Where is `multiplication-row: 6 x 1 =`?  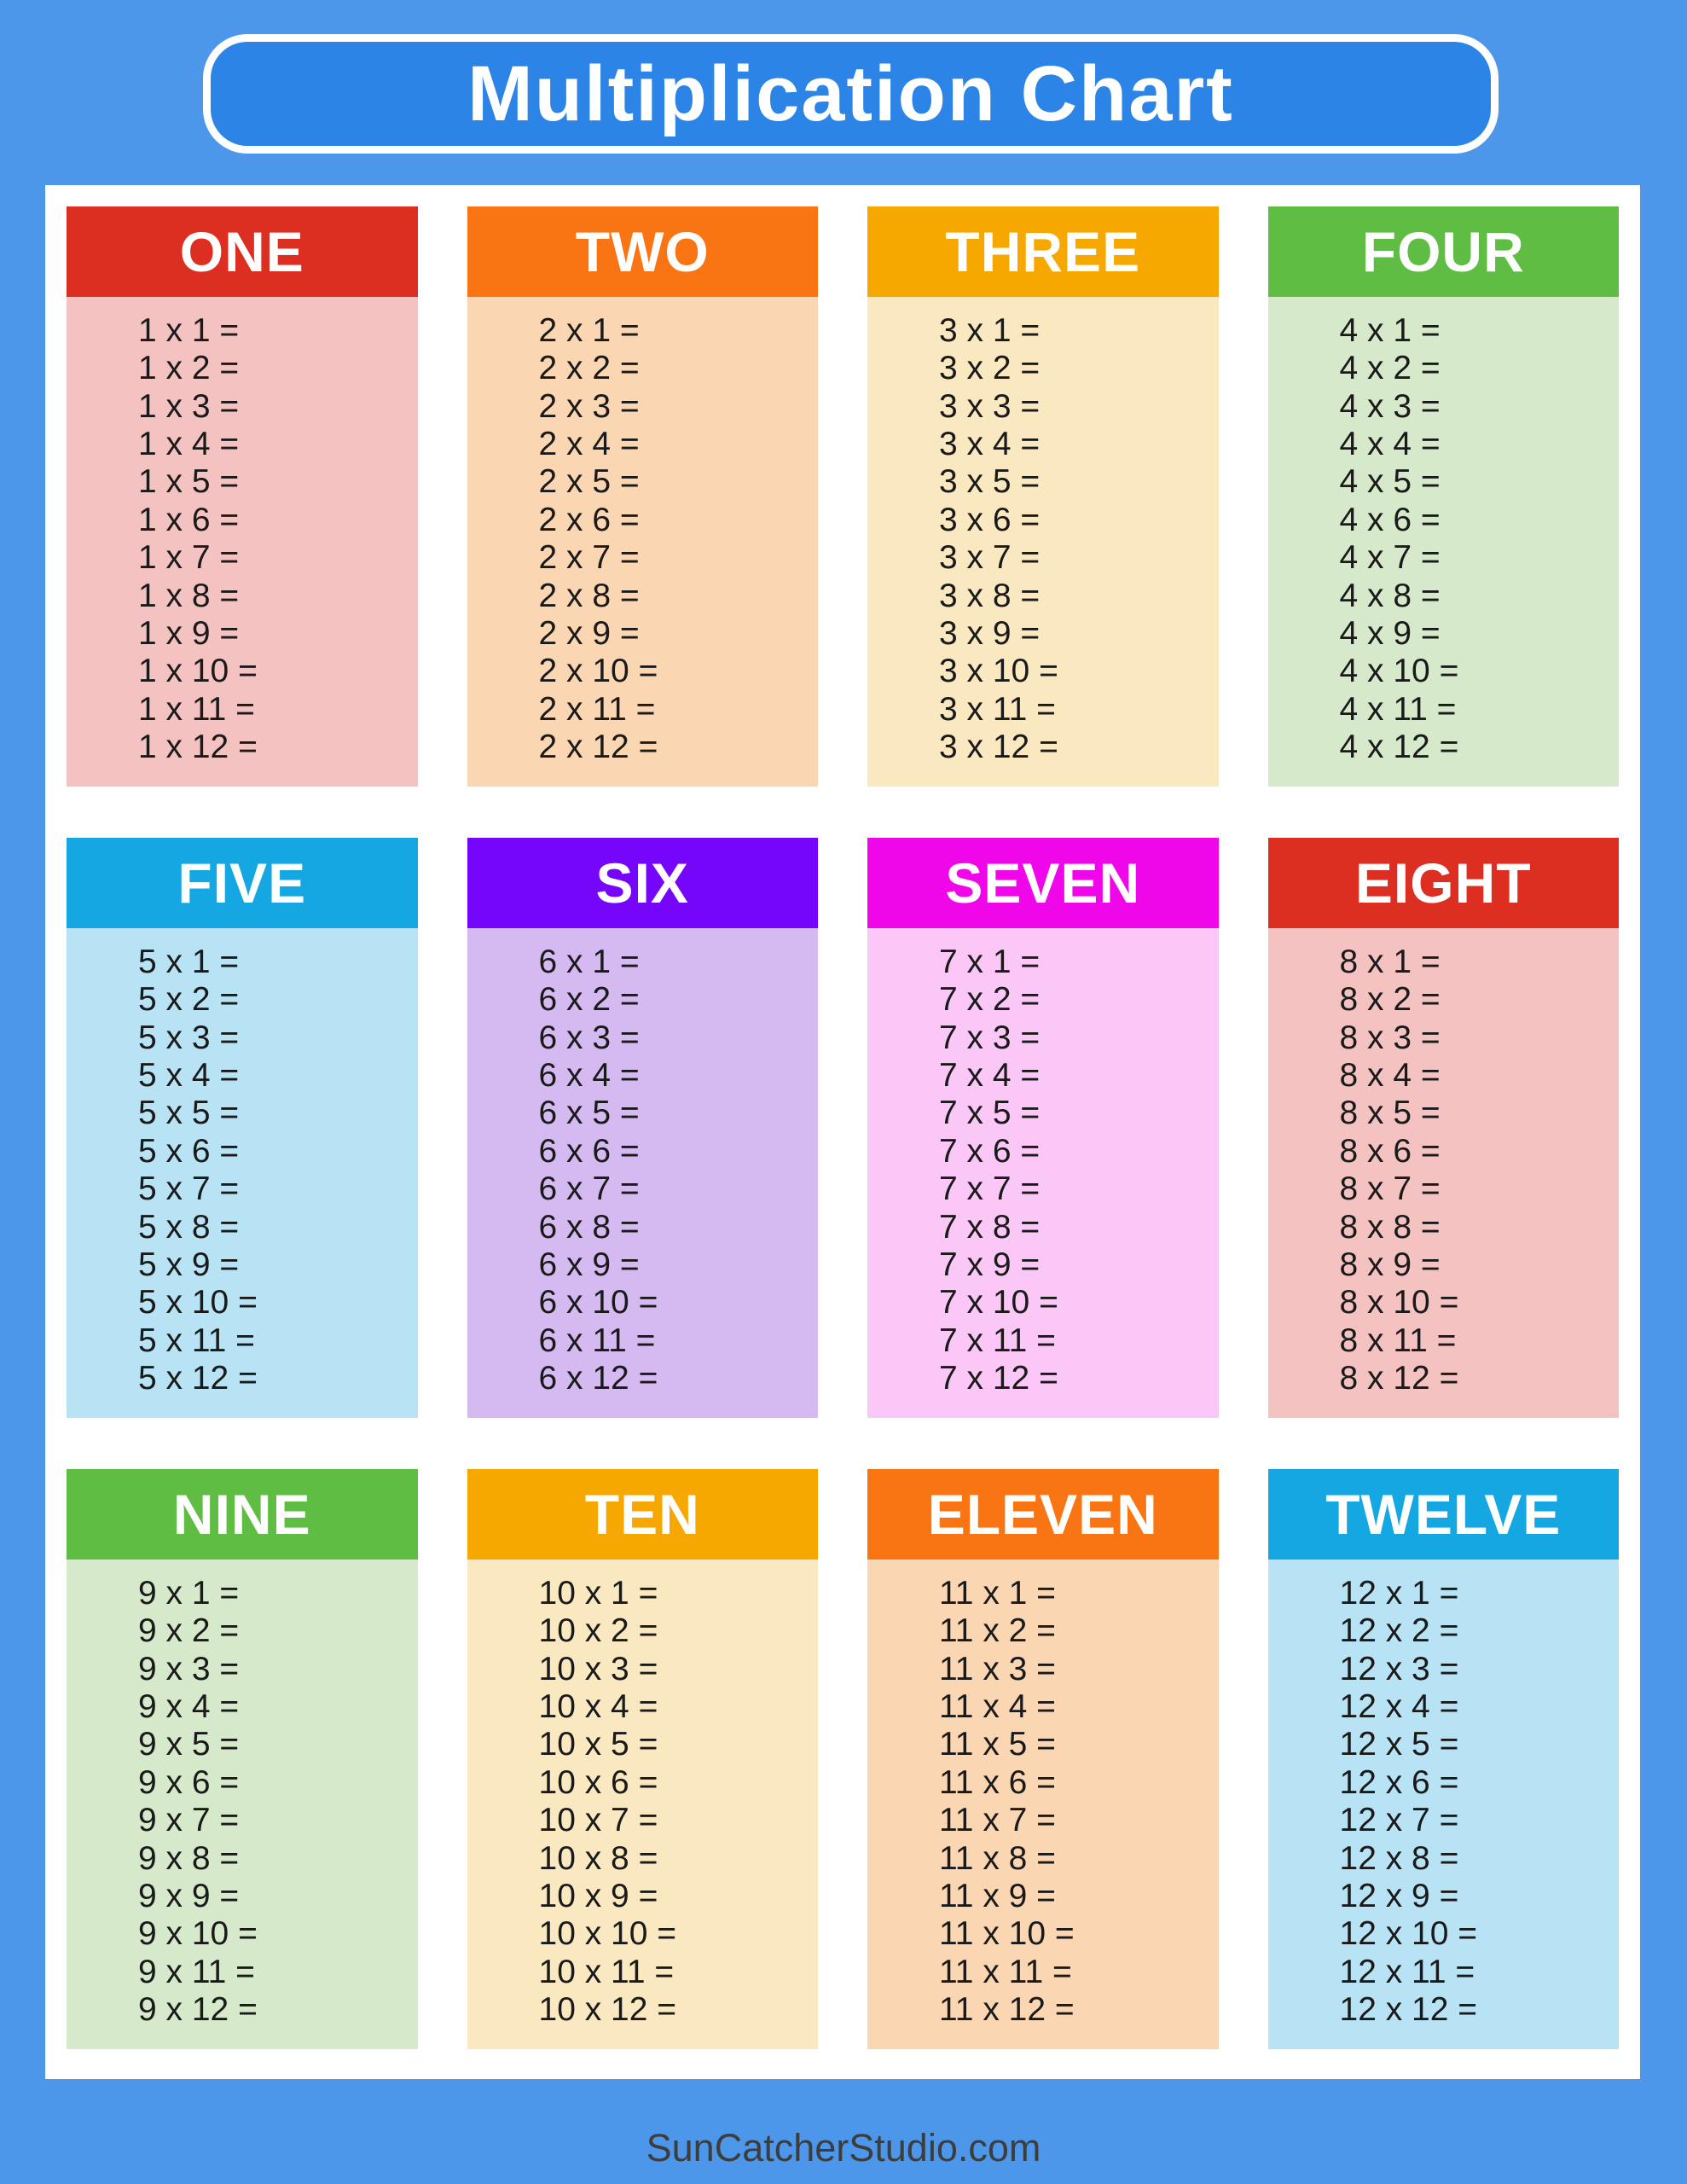
multiplication-row: 6 x 1 = is located at coordinates (589, 962).